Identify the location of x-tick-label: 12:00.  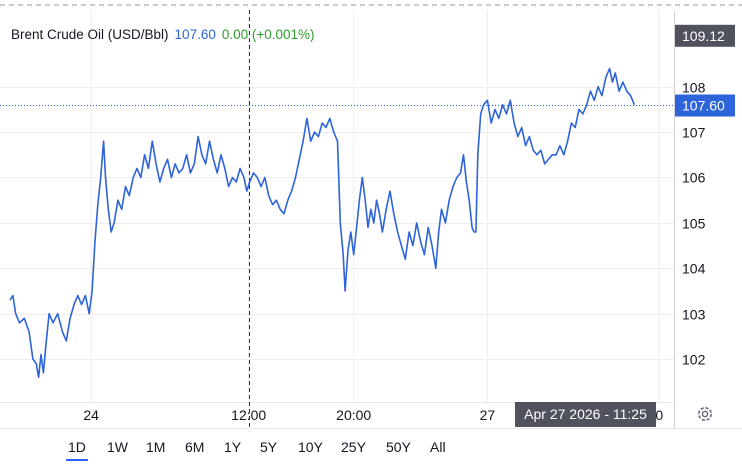
(248, 415).